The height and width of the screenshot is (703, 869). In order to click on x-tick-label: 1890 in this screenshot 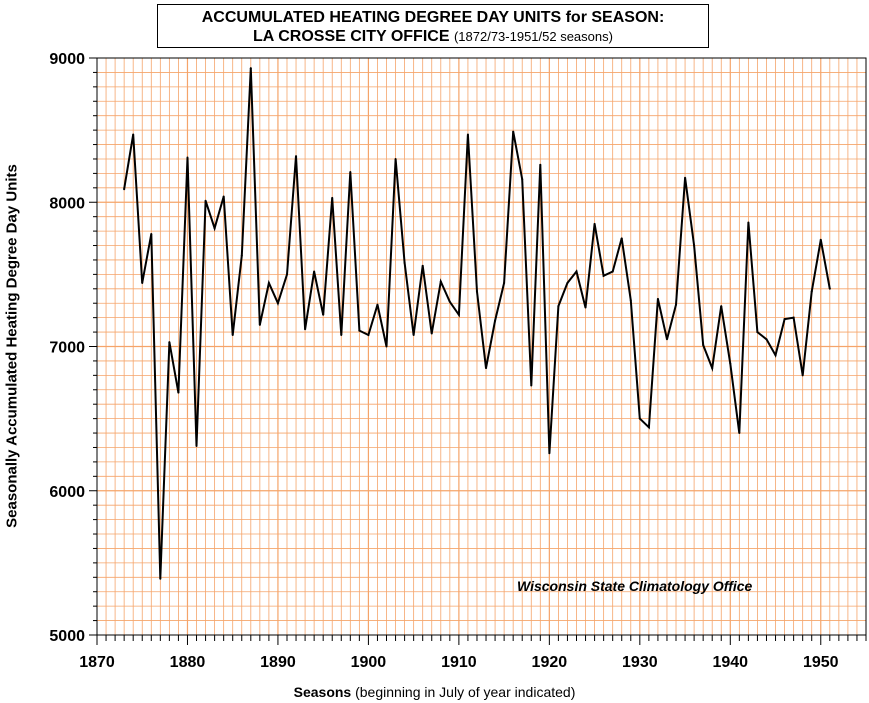, I will do `click(278, 662)`.